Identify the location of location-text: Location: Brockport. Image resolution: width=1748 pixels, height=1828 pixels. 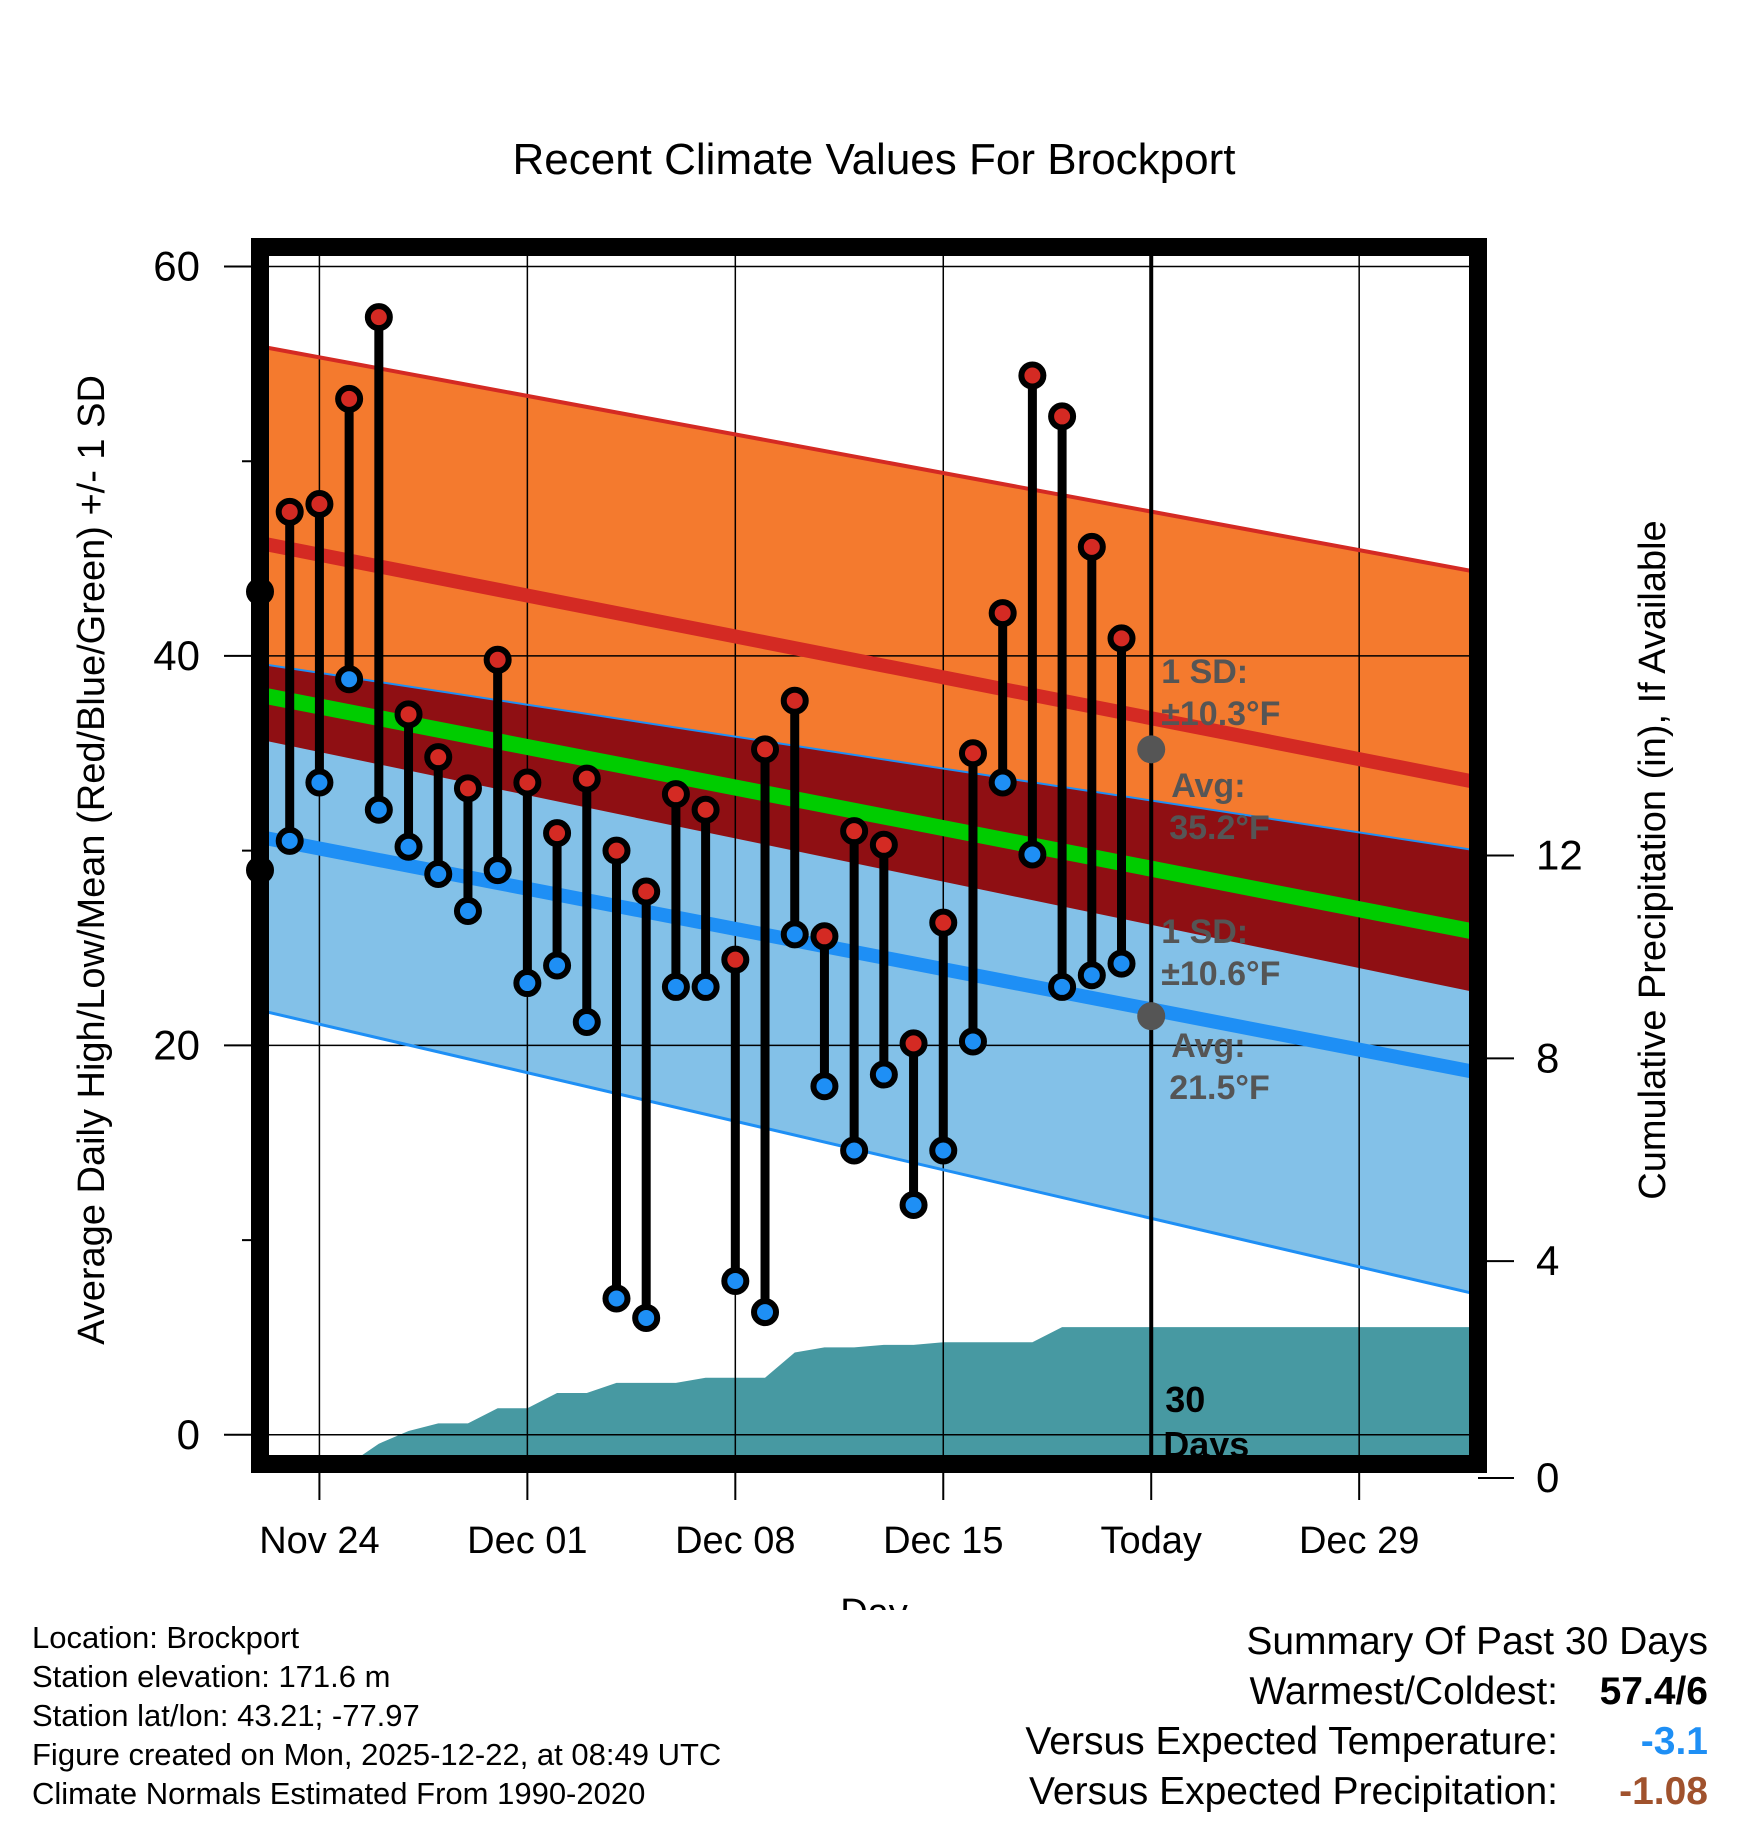
(166, 1637).